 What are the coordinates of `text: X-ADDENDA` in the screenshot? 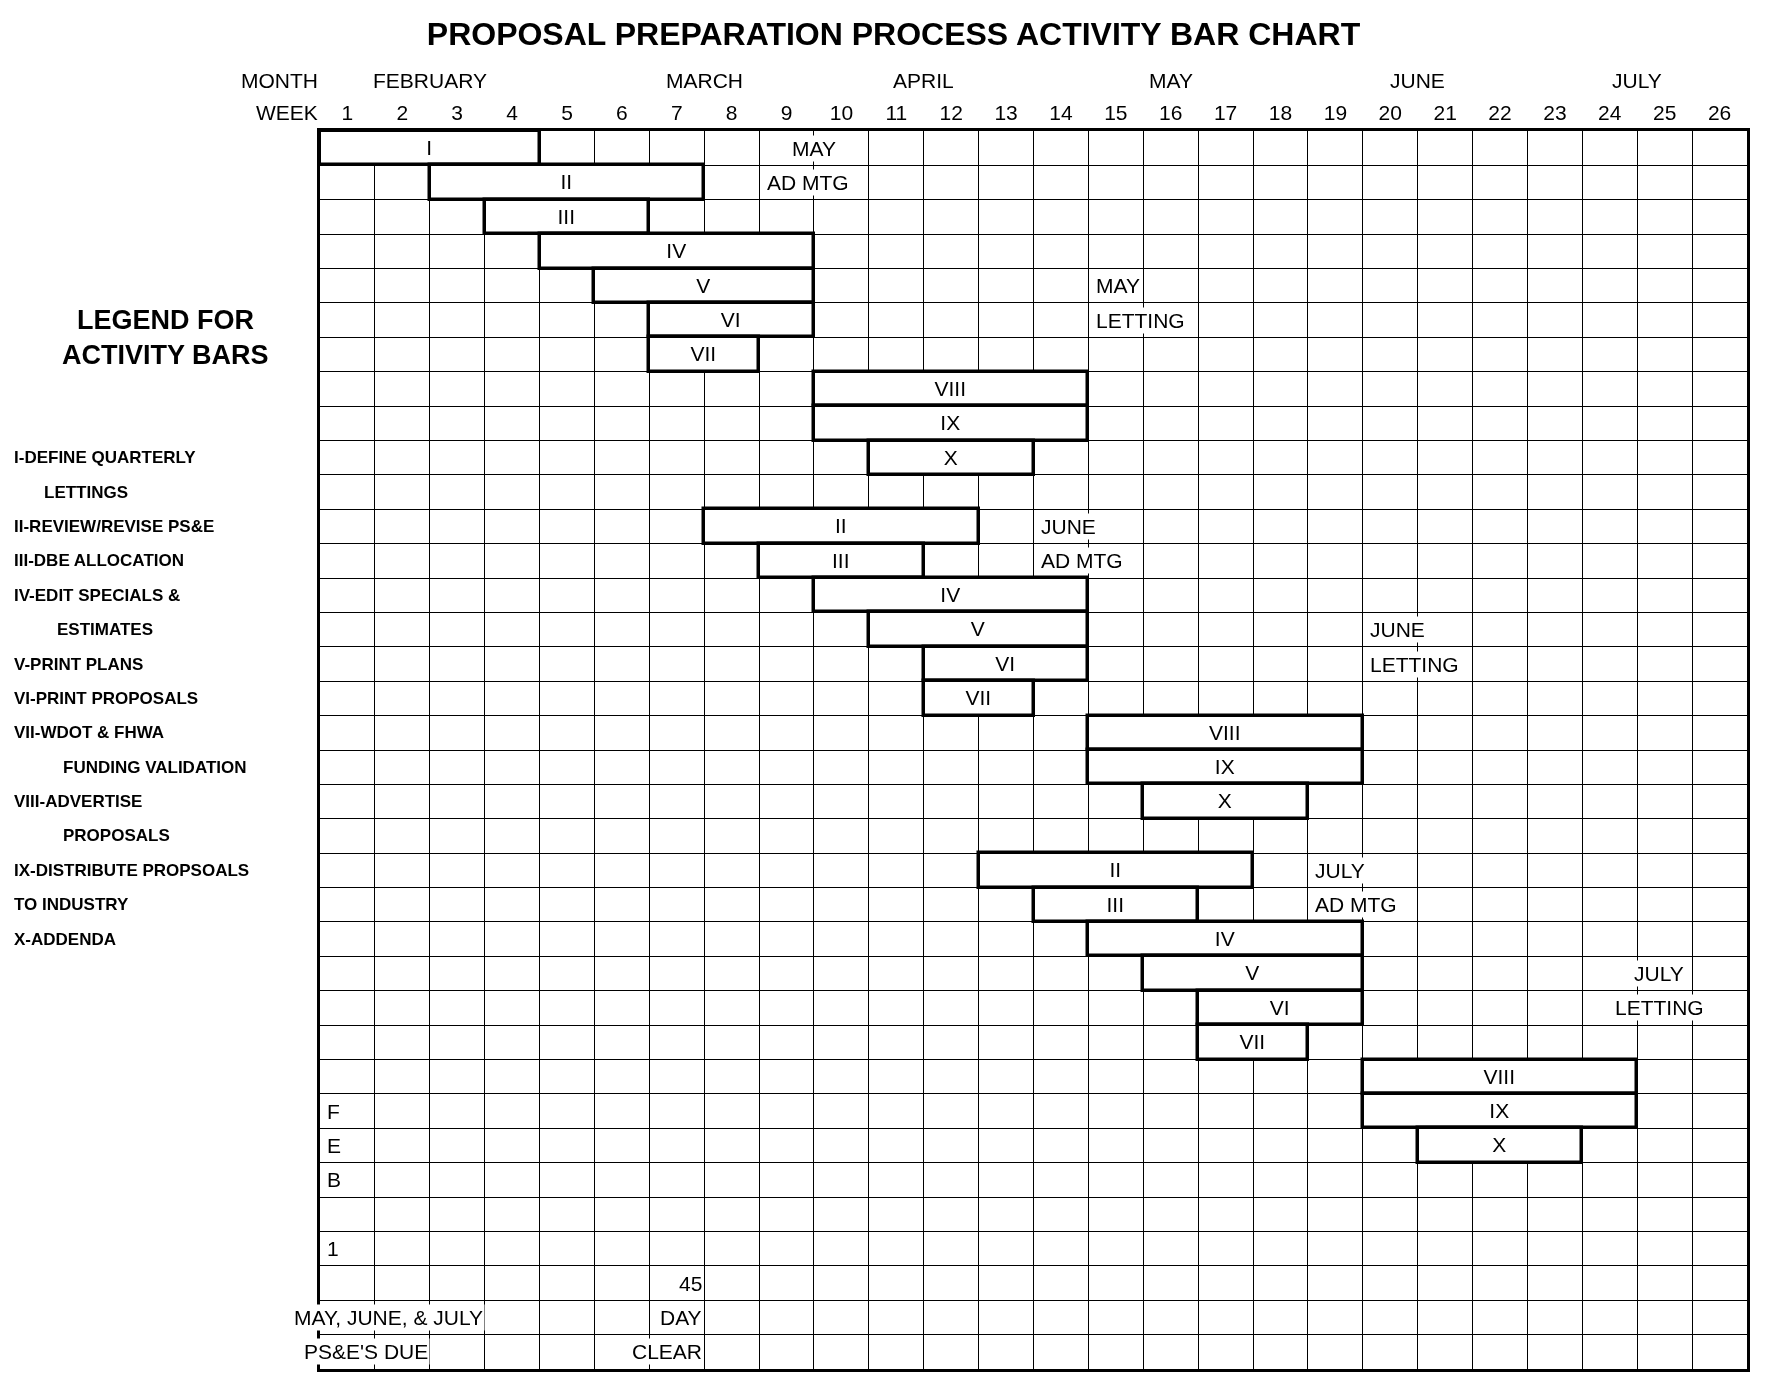 It's located at (65, 939).